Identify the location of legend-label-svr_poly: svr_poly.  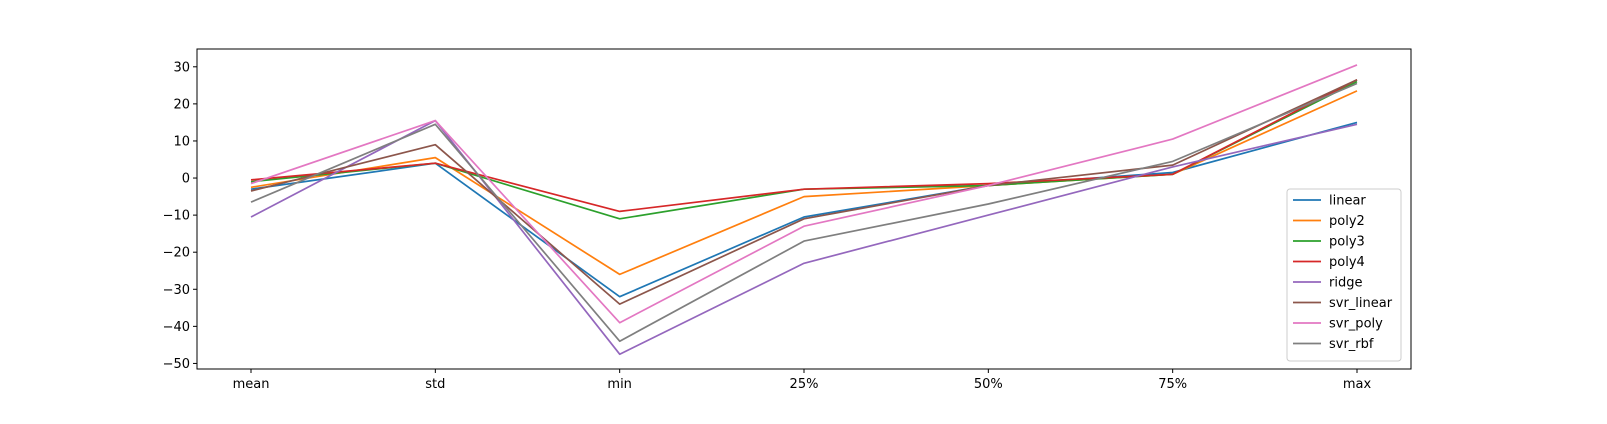
(1356, 324).